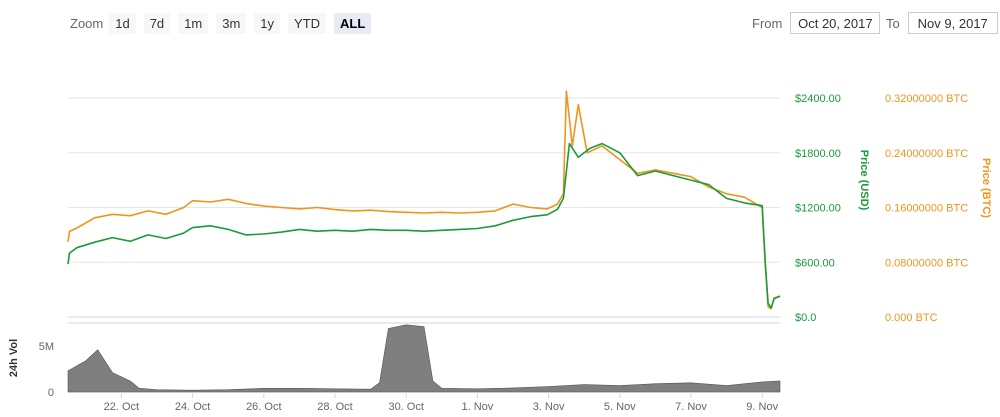  Describe the element at coordinates (46, 370) in the screenshot. I see `volume-axis: 0 5M` at that location.